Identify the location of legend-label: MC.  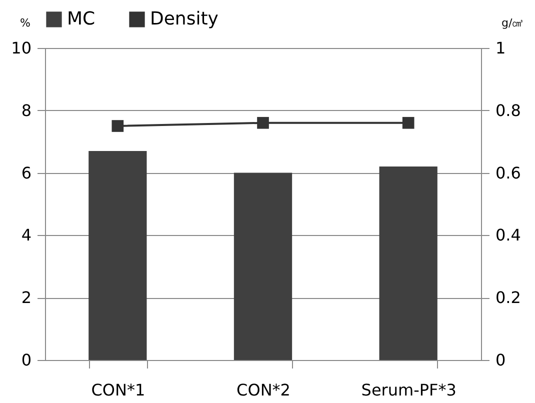
(81, 19).